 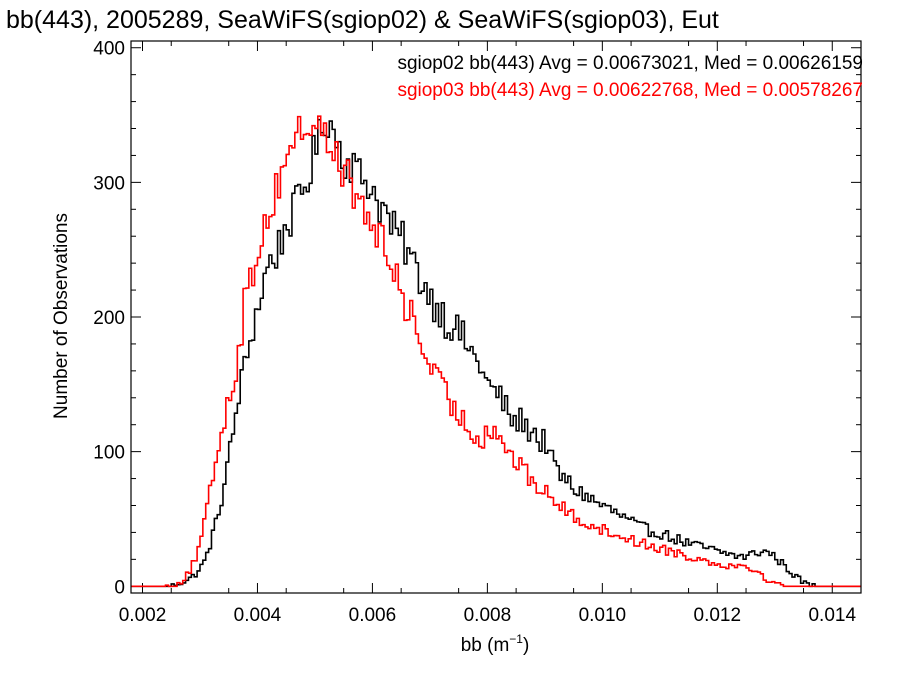 I want to click on y-tick-label: 100, so click(x=109, y=453).